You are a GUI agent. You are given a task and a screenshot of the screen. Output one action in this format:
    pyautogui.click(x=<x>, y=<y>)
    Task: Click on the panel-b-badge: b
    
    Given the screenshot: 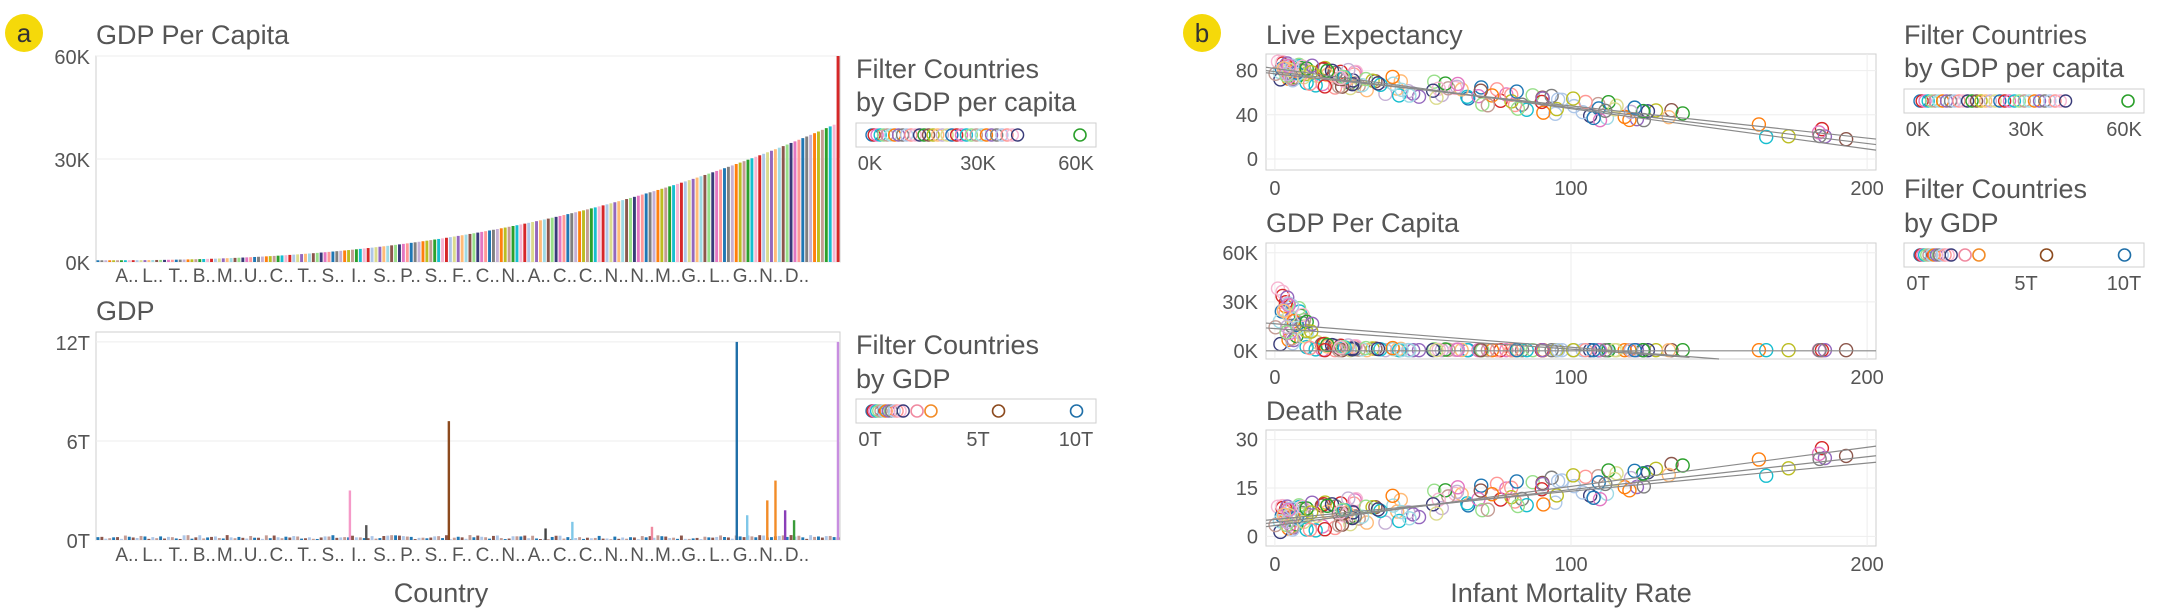 What is the action you would take?
    pyautogui.click(x=1202, y=33)
    